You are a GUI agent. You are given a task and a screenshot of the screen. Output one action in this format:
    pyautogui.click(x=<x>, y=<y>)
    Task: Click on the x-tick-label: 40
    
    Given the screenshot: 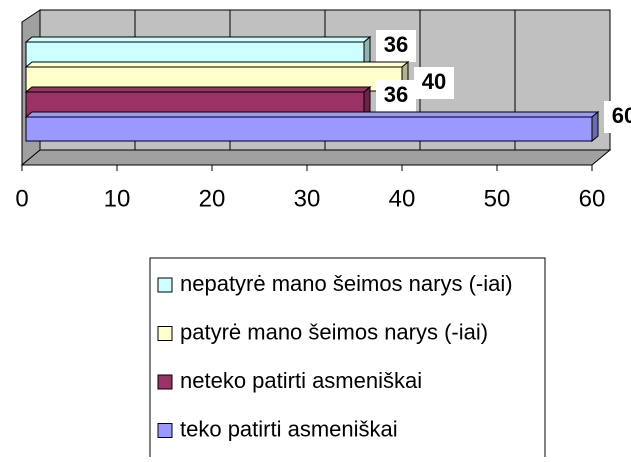 What is the action you would take?
    pyautogui.click(x=402, y=198)
    